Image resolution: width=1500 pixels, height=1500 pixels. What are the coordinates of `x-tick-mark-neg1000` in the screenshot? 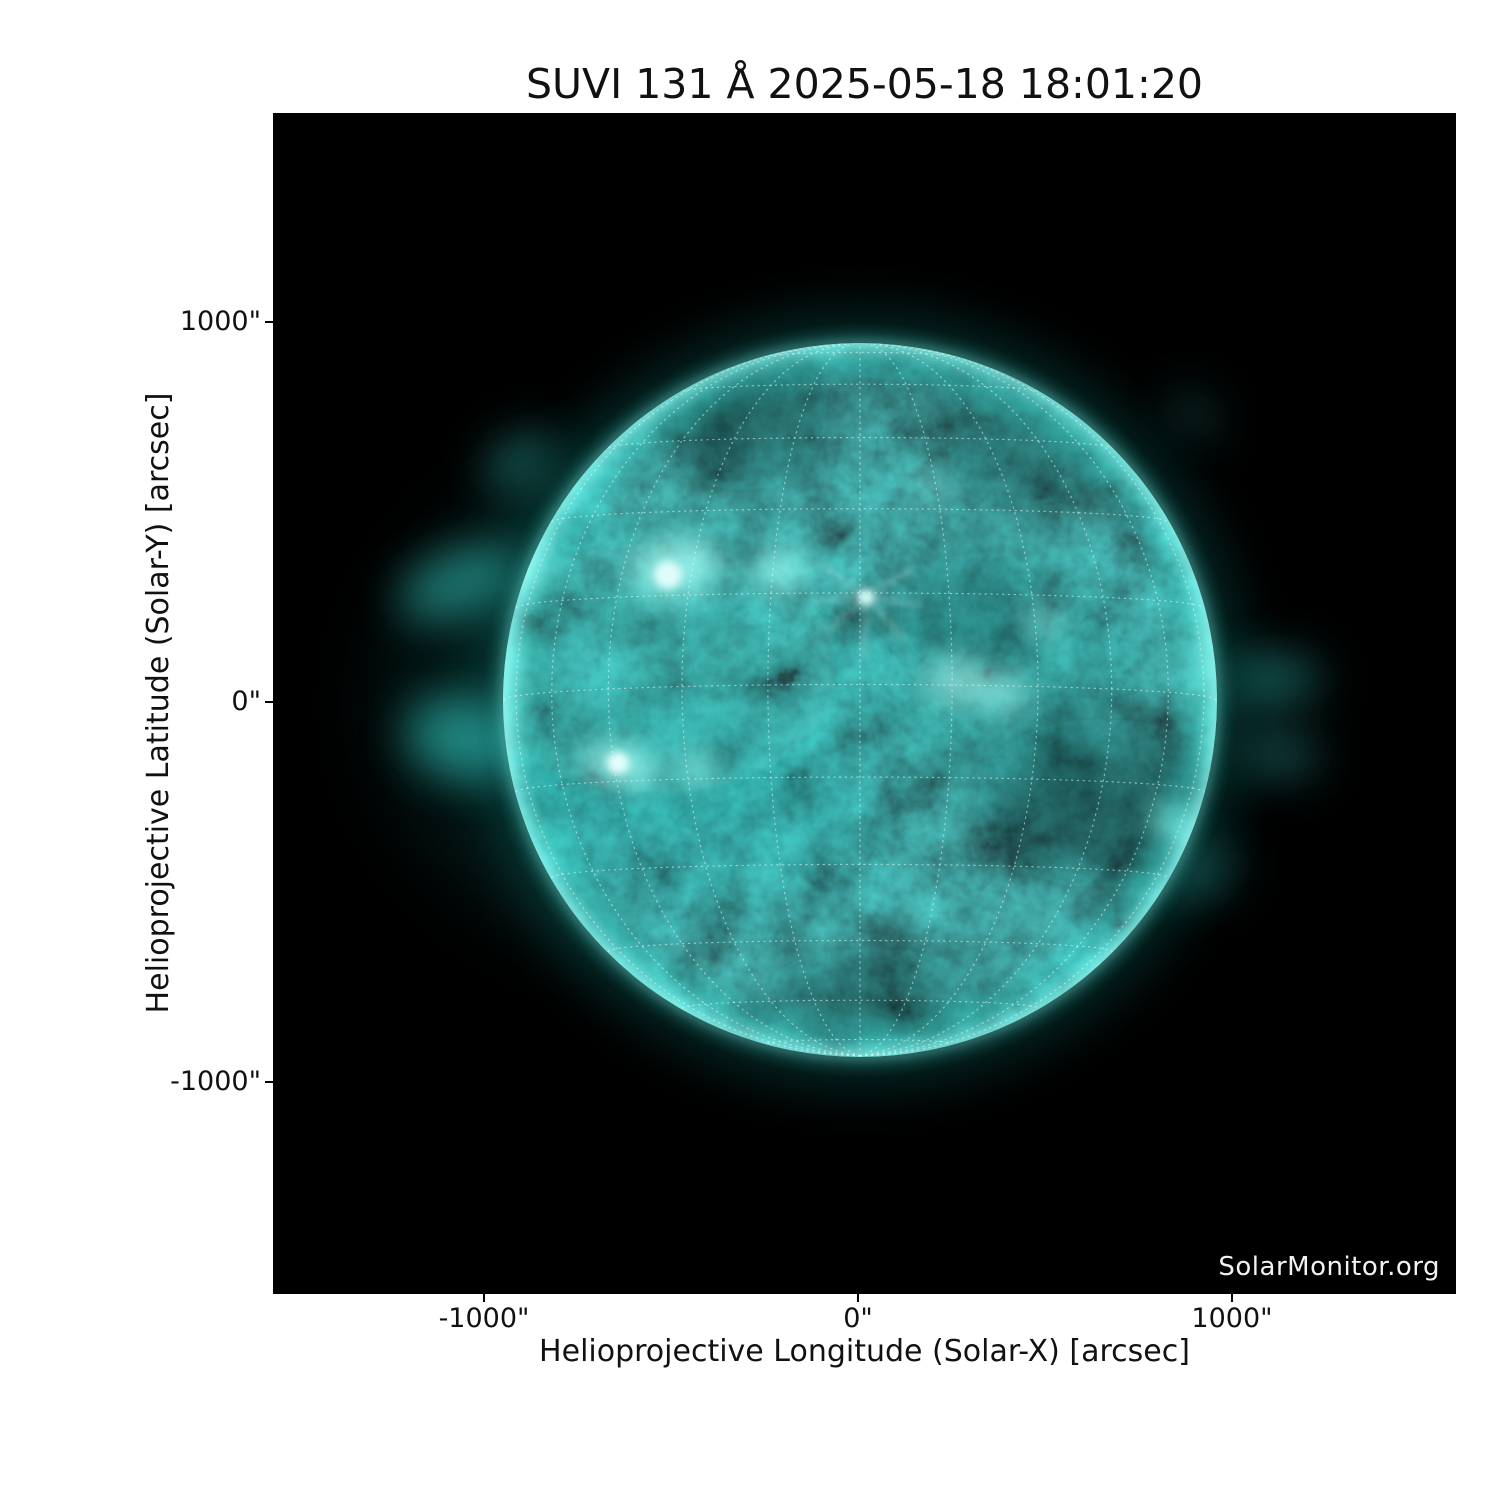 It's located at (484, 1298).